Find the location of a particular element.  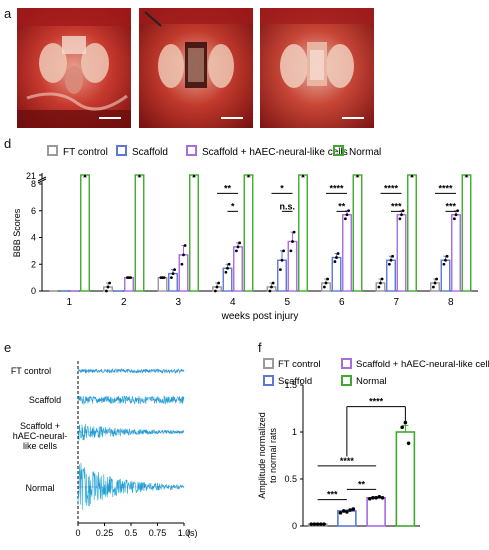

sig-label-wk7-6: **** is located at coordinates (391, 188).